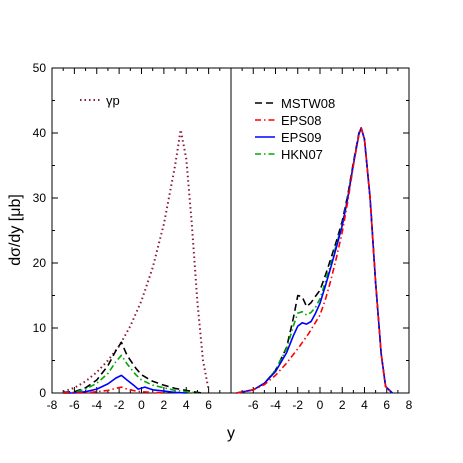 This screenshot has width=463, height=463. I want to click on legend-label: EPS08, so click(301, 120).